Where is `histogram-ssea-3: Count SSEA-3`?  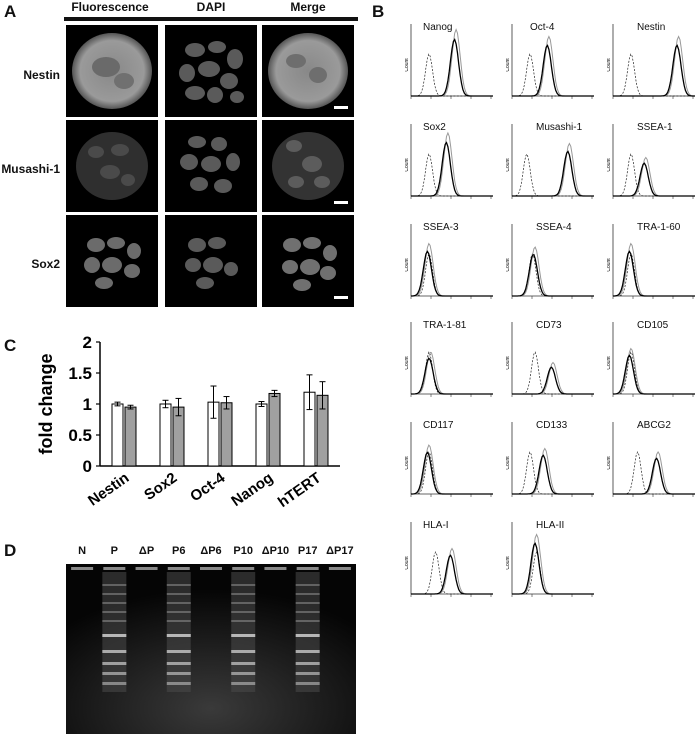
histogram-ssea-3: Count SSEA-3 is located at coordinates (449, 262).